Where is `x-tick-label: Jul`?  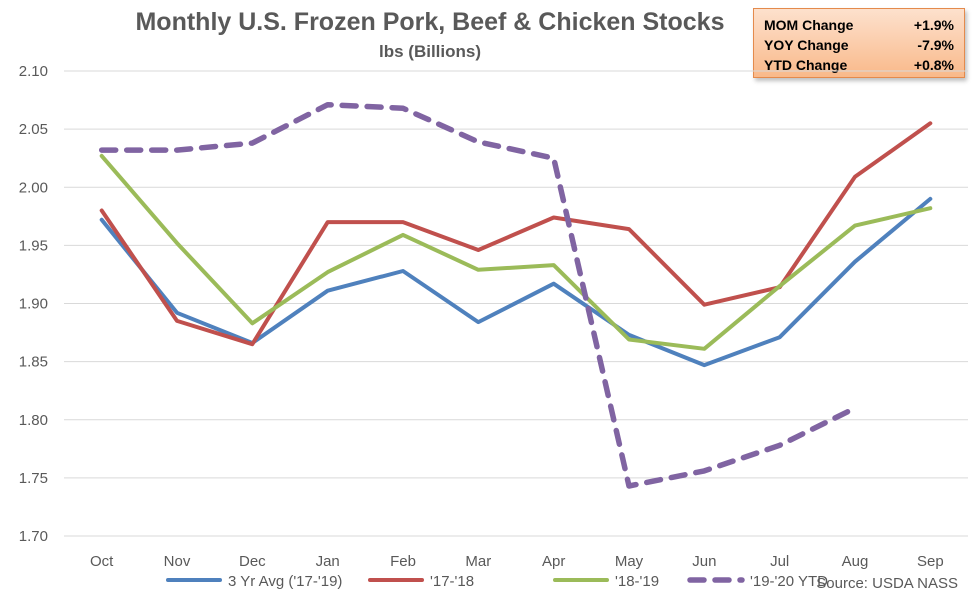 x-tick-label: Jul is located at coordinates (779, 561).